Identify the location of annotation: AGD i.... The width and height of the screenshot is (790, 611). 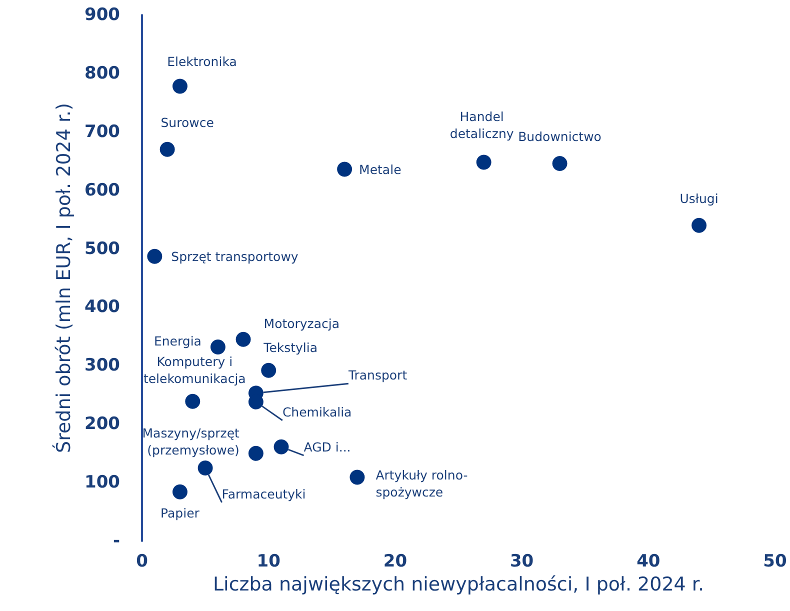
(327, 446).